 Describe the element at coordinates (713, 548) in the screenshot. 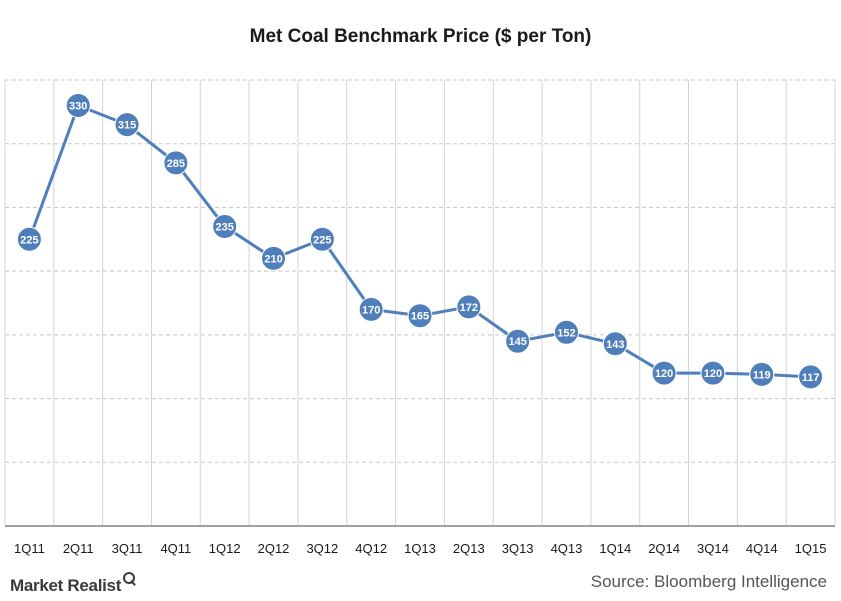

I see `x-tick-label: 3Q14` at that location.